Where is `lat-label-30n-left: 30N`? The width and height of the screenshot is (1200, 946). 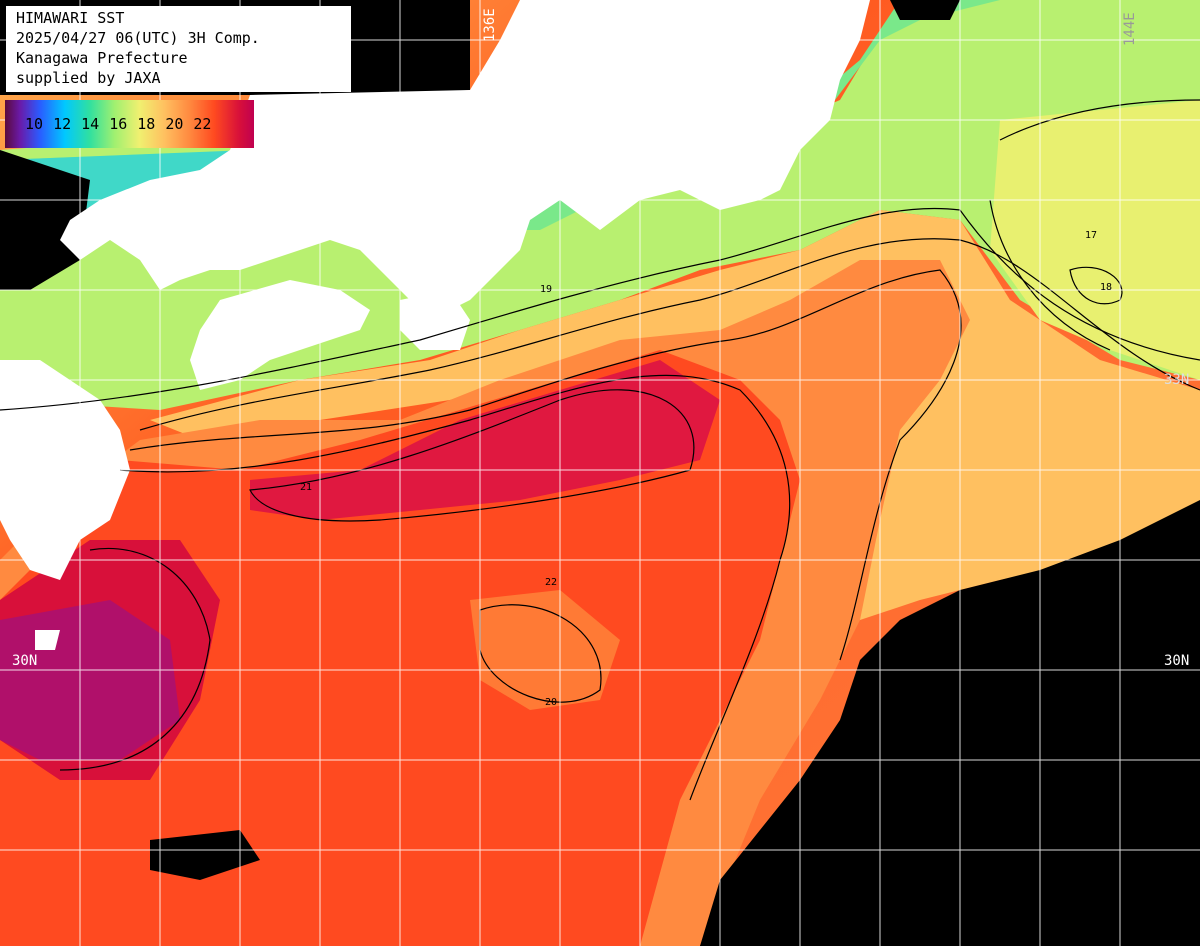
lat-label-30n-left: 30N is located at coordinates (25, 661).